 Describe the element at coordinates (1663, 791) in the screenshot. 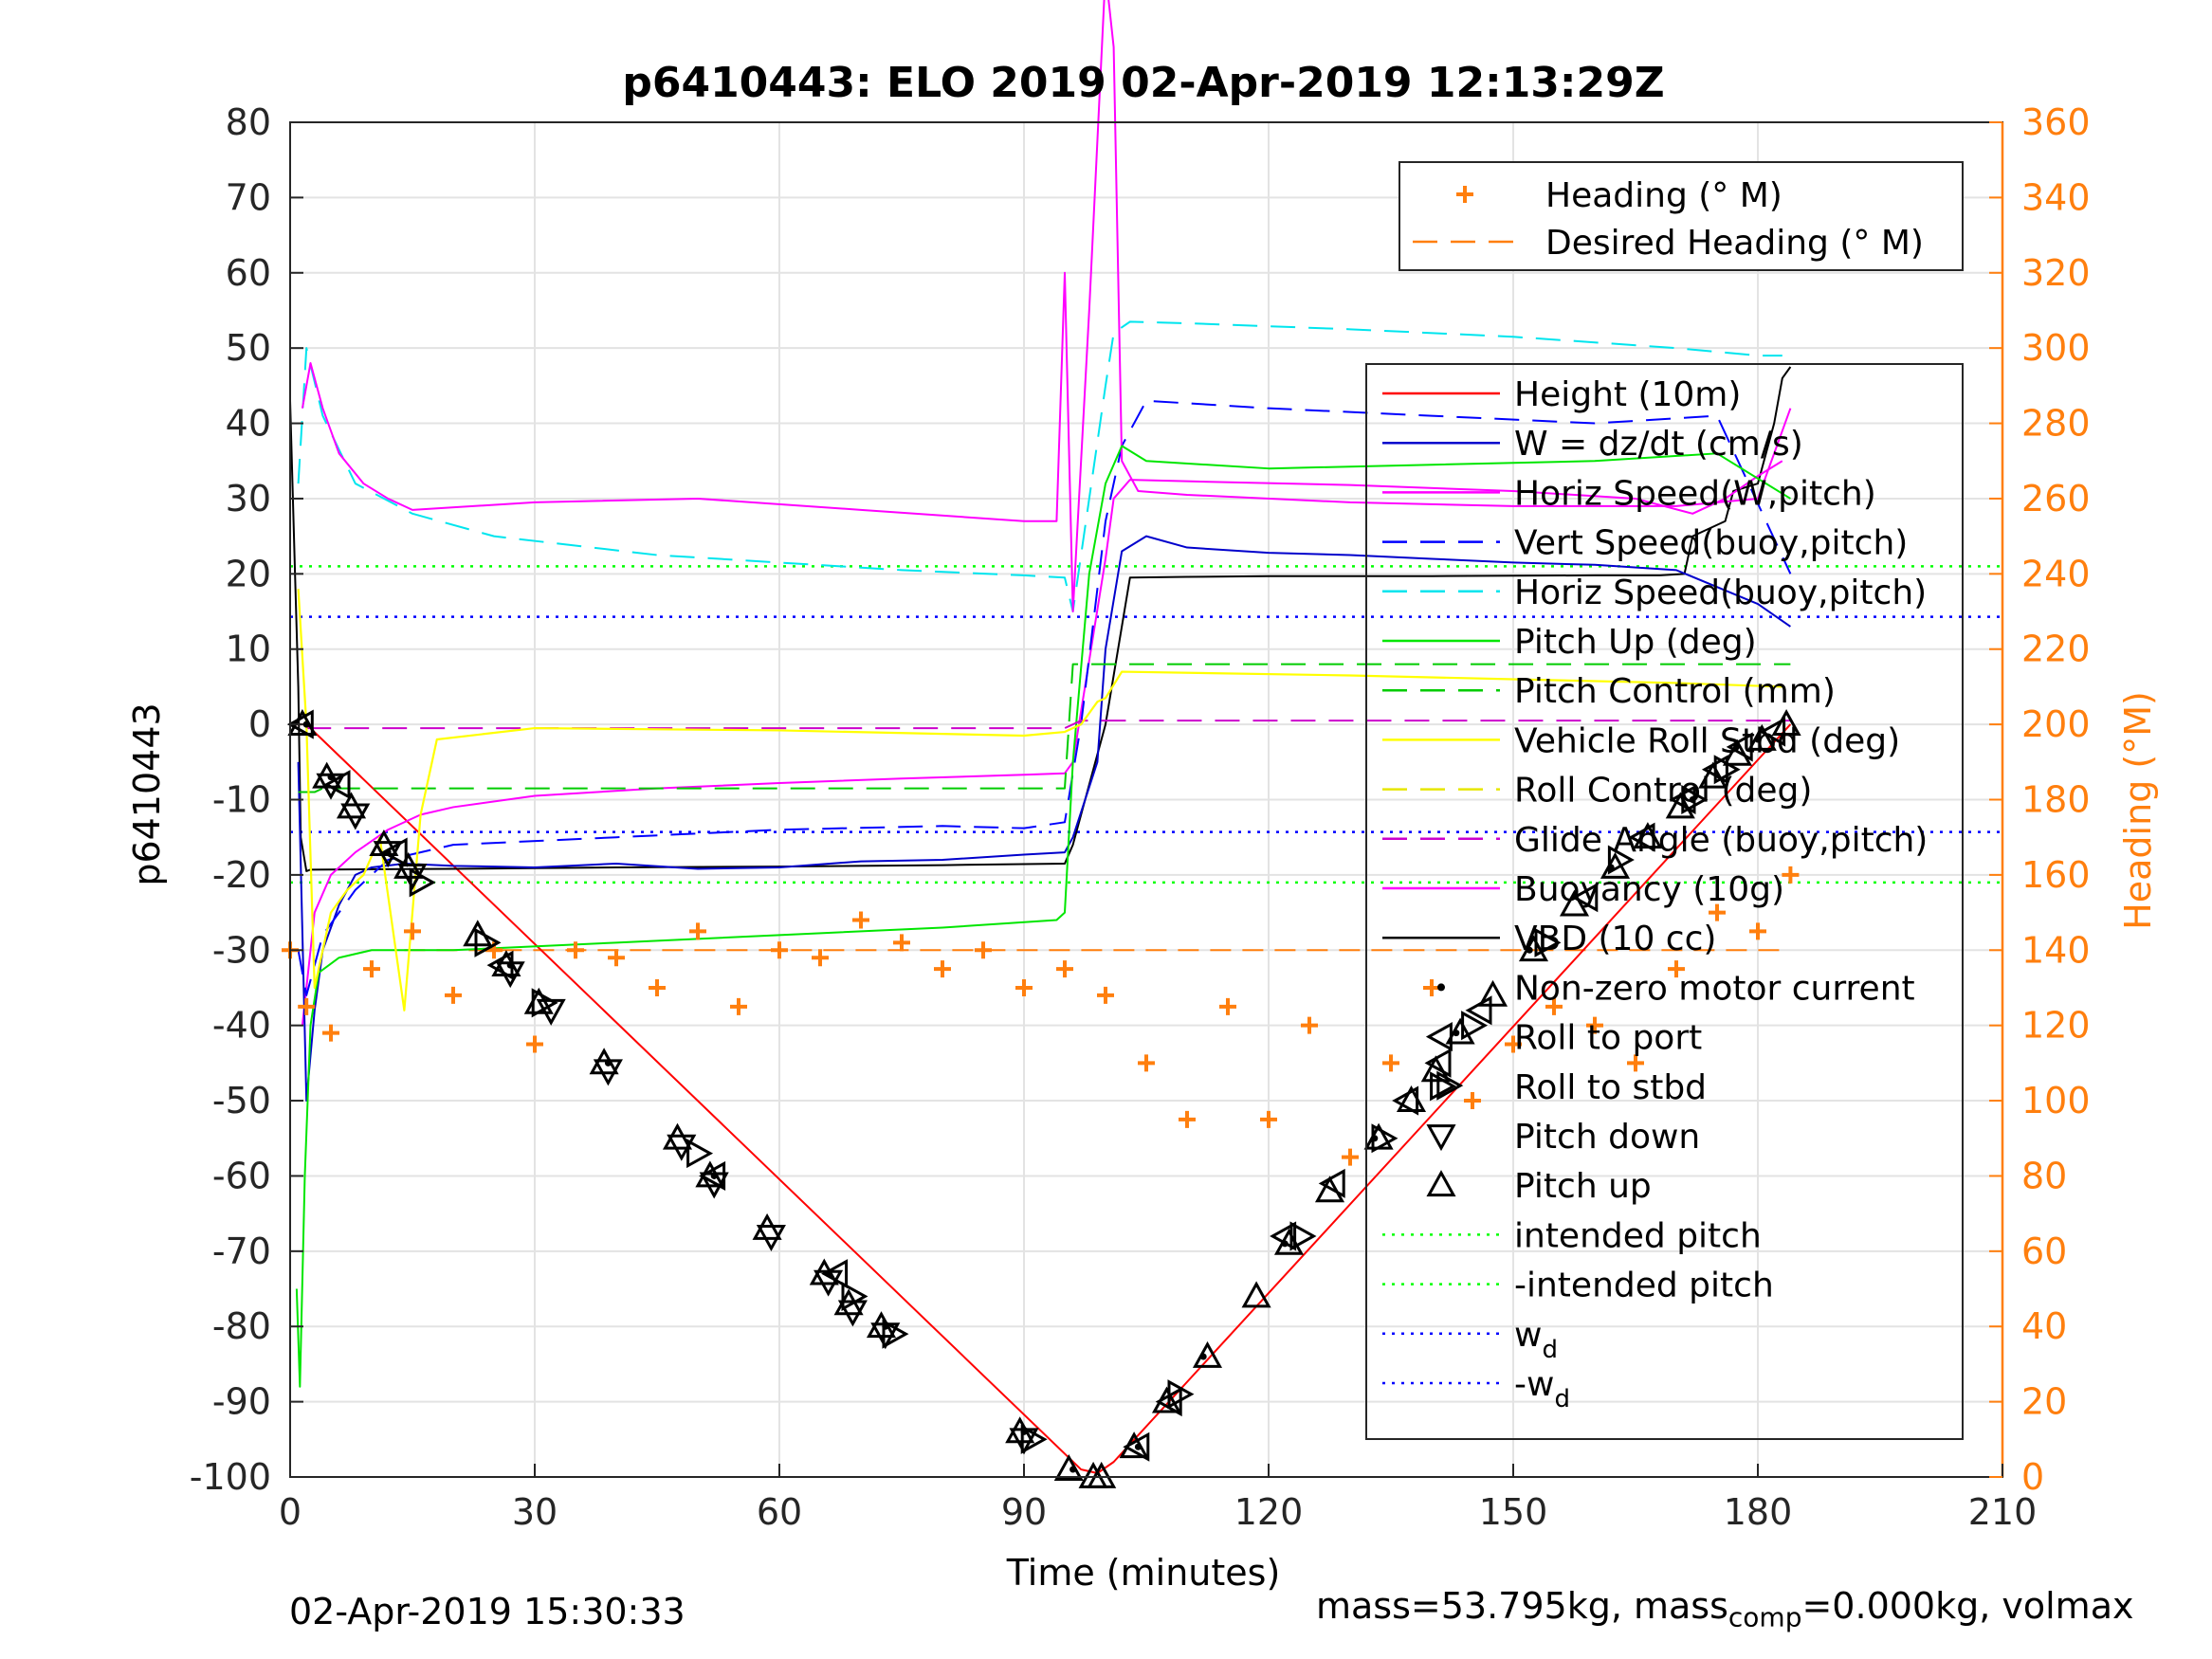

I see `legend-main-label: Roll Control (deg)` at that location.